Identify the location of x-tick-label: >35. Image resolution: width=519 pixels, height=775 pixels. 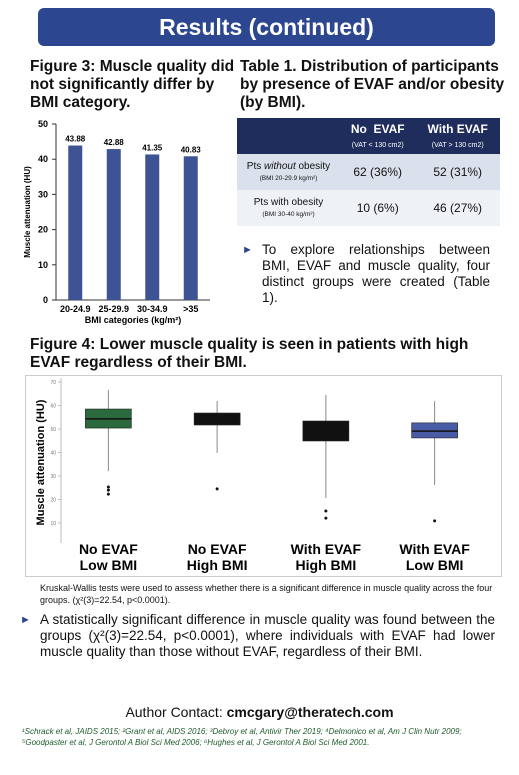
(190, 309).